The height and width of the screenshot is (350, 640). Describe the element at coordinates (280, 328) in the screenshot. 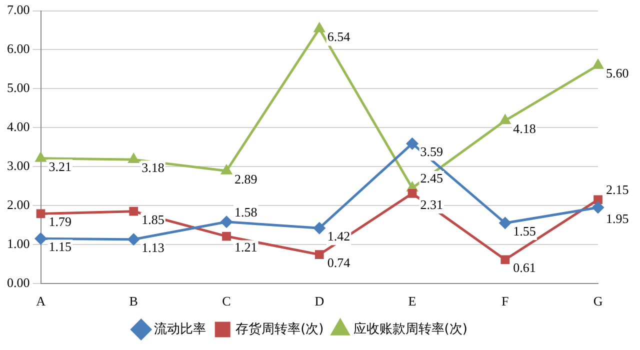

I see `legend-label: 存货周转率(次)` at that location.